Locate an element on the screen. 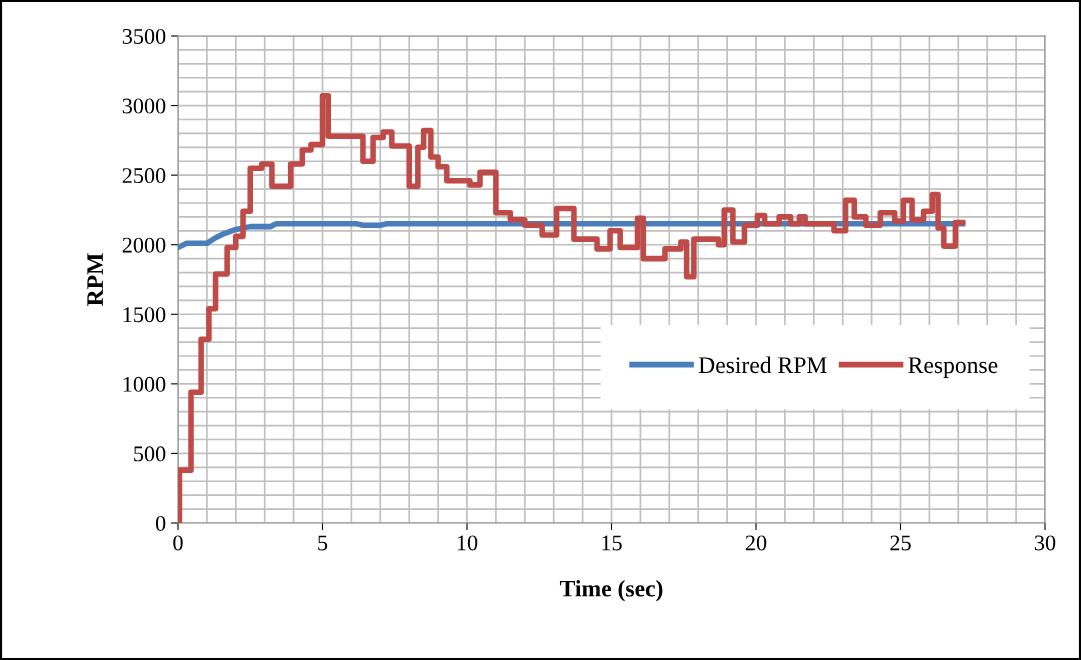  legend-label: Desired RPM is located at coordinates (762, 365).